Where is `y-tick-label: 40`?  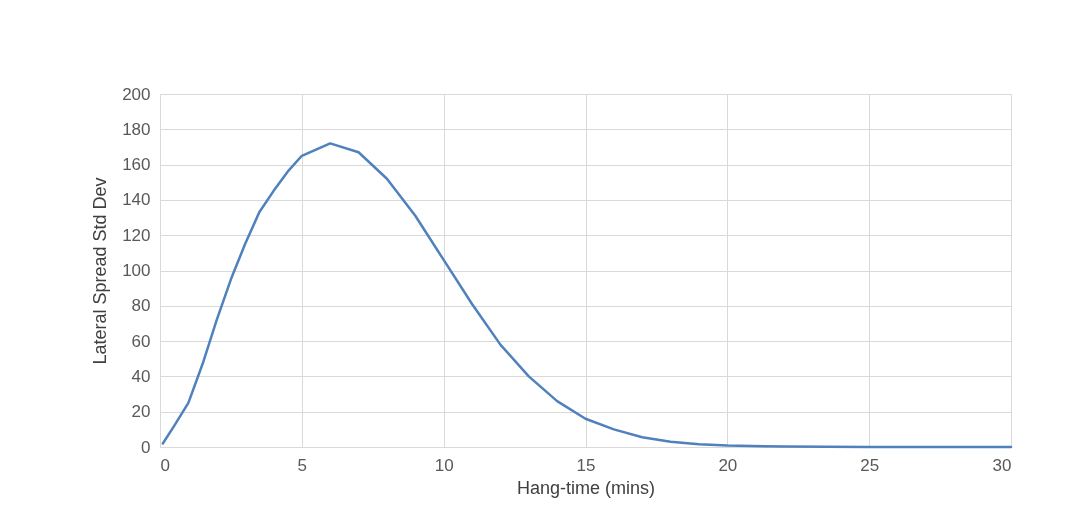
y-tick-label: 40 is located at coordinates (141, 376).